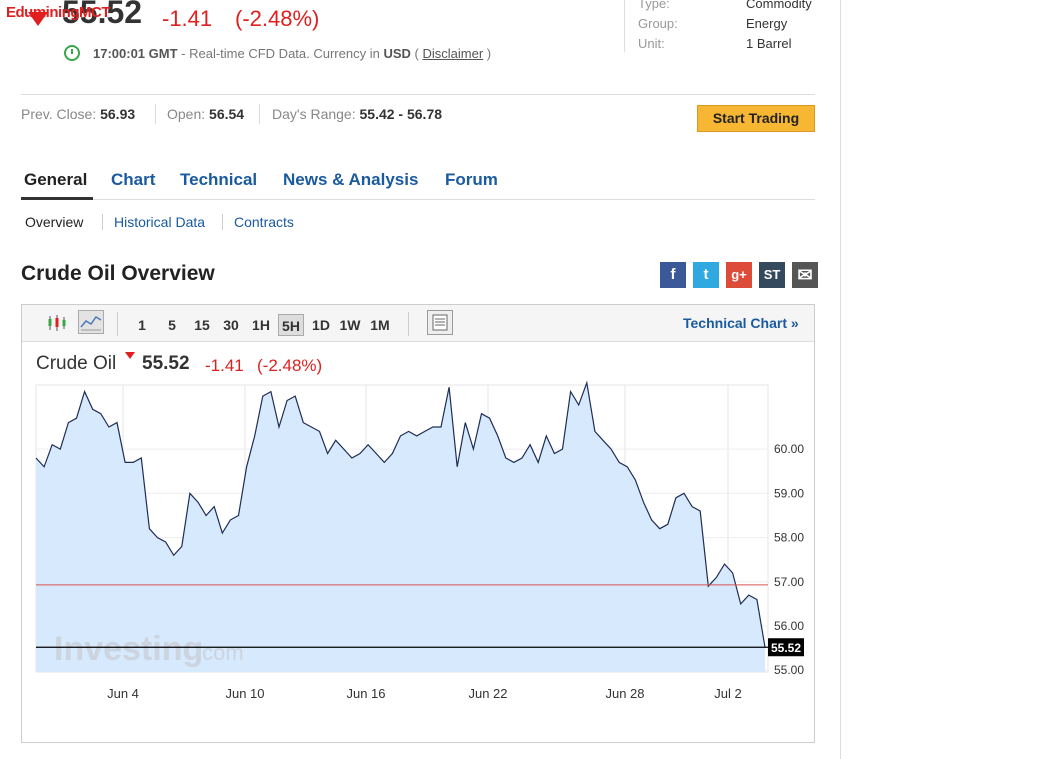 This screenshot has width=1058, height=759. I want to click on y-tick-label: 58.00, so click(789, 538).